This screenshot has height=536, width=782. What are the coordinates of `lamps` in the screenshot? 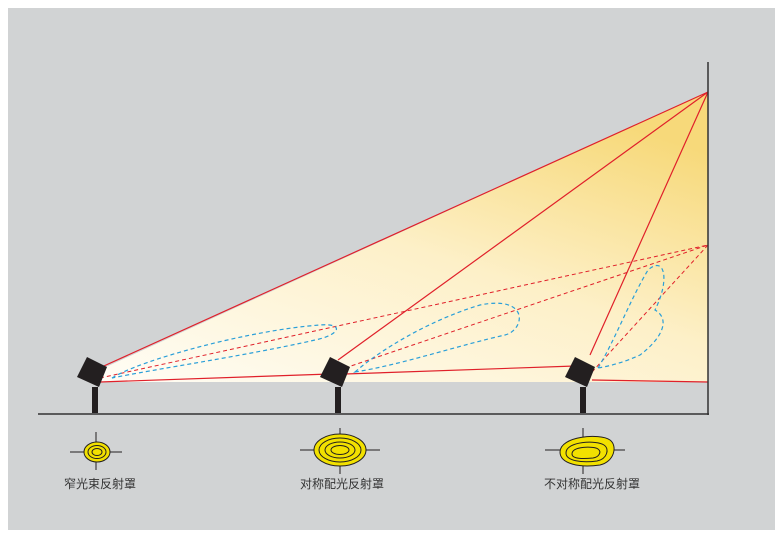 It's located at (336, 385).